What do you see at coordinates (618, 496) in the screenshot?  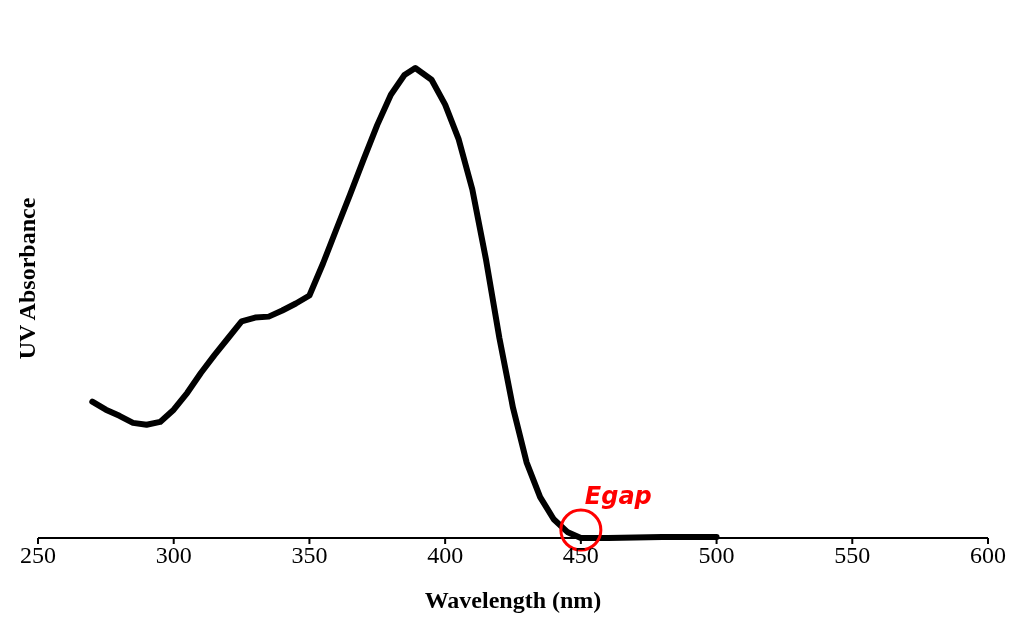 I see `annotation: Egap` at bounding box center [618, 496].